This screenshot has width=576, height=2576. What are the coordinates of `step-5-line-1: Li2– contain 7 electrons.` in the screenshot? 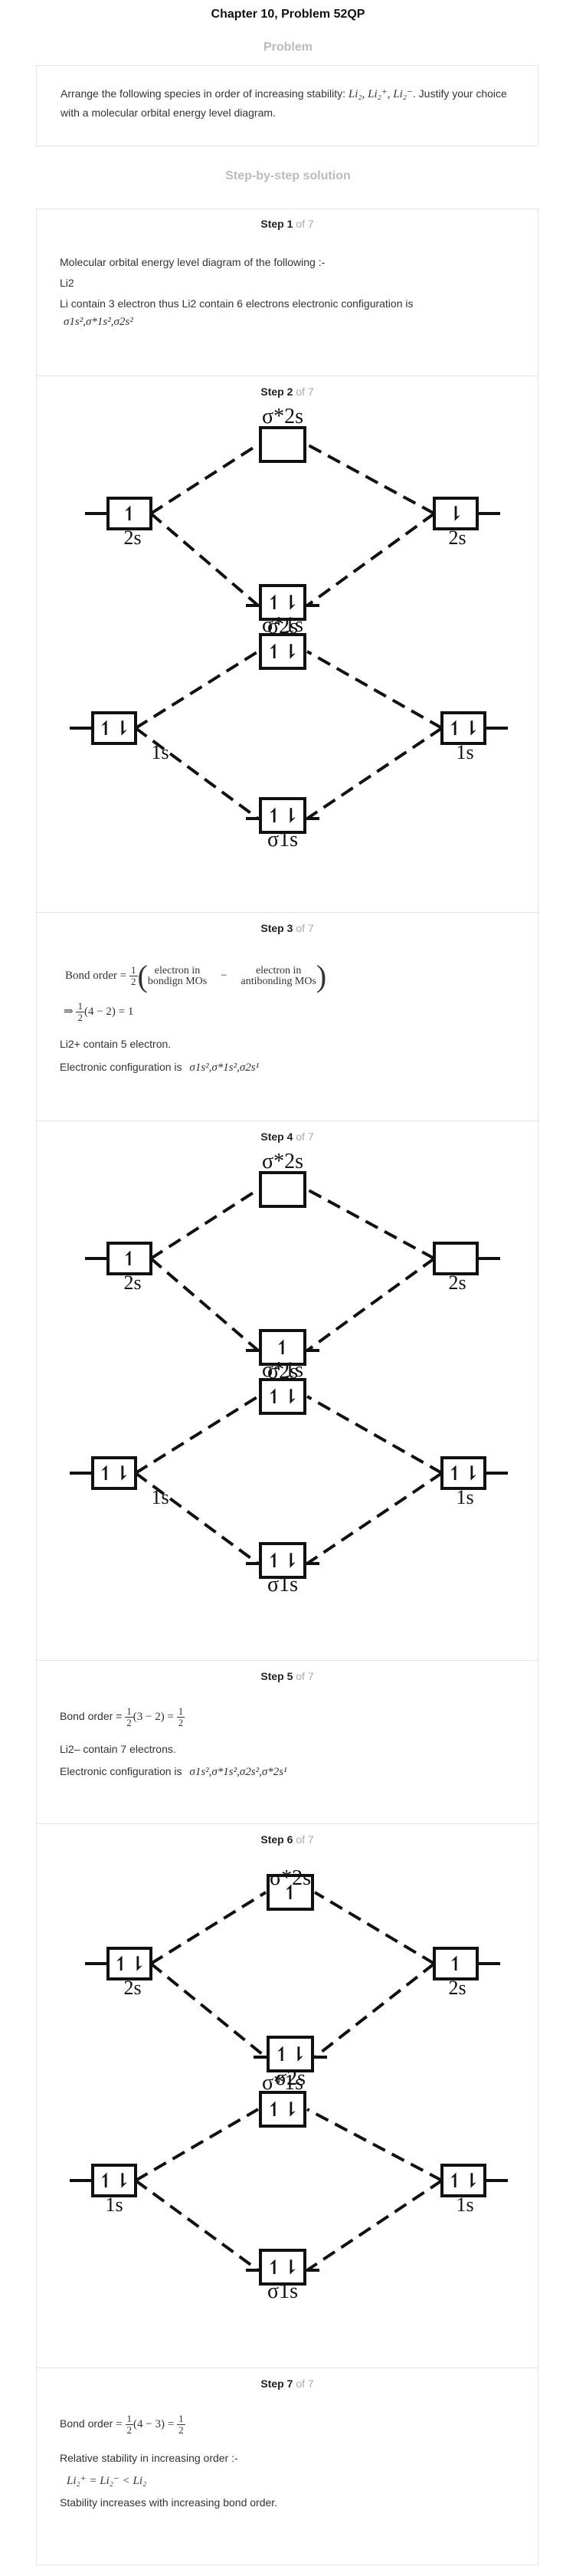 It's located at (118, 1749).